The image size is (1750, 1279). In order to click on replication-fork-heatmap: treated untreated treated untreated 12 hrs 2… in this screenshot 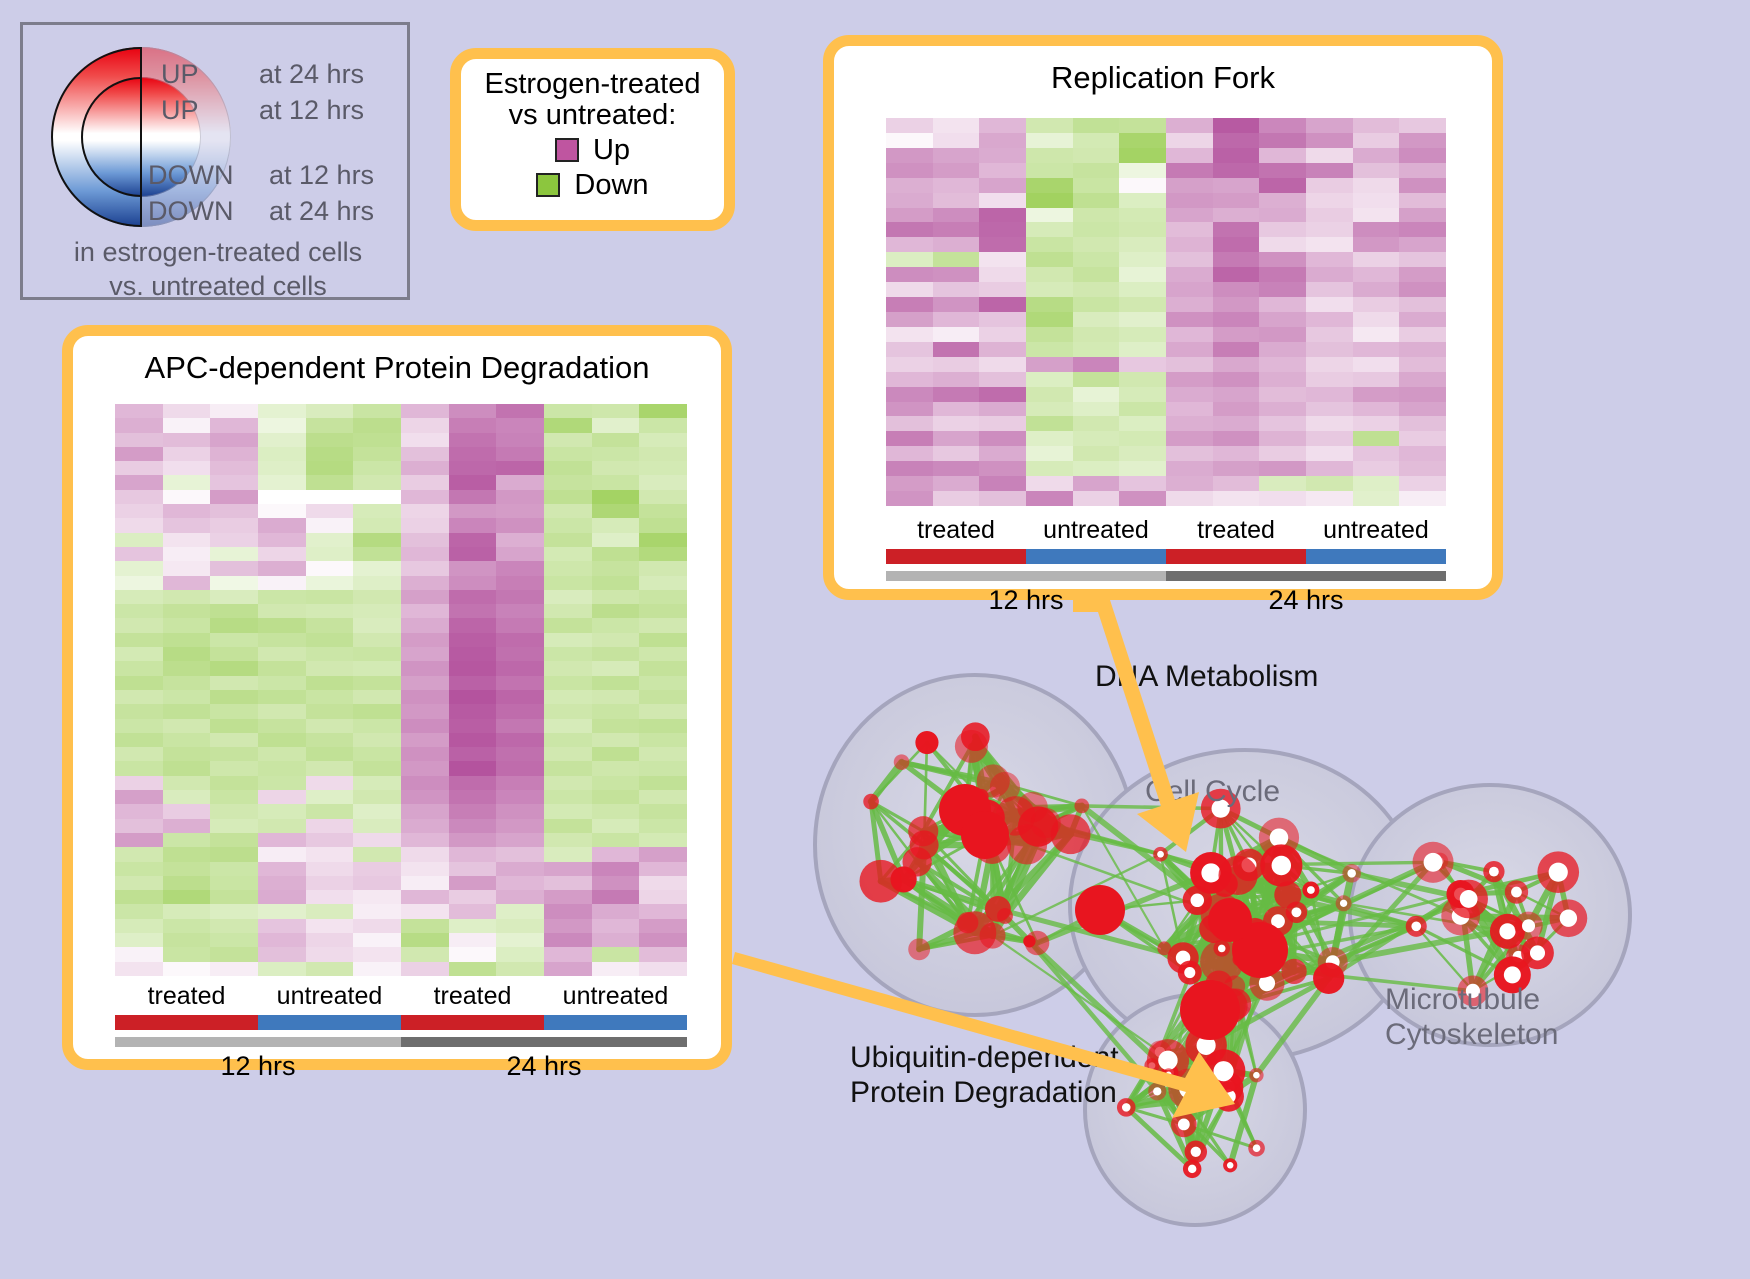, I will do `click(1166, 366)`.